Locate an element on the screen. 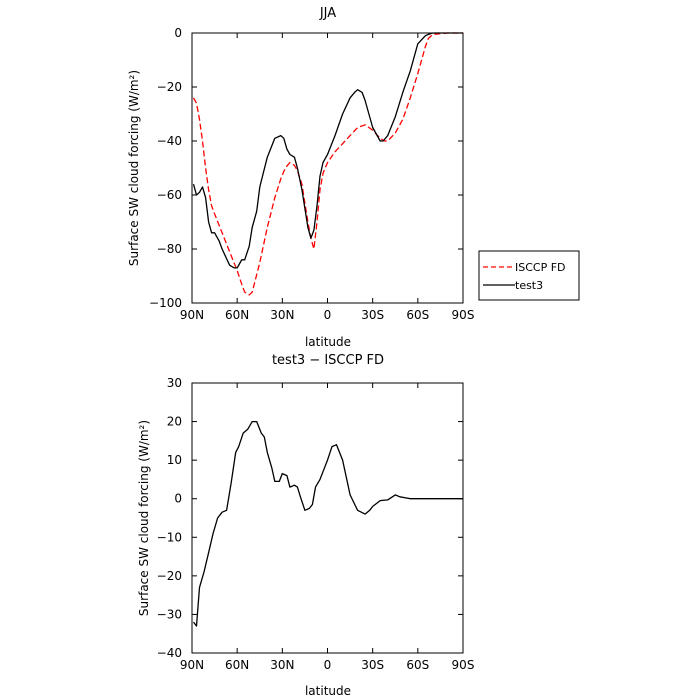  legend-box is located at coordinates (529, 275).